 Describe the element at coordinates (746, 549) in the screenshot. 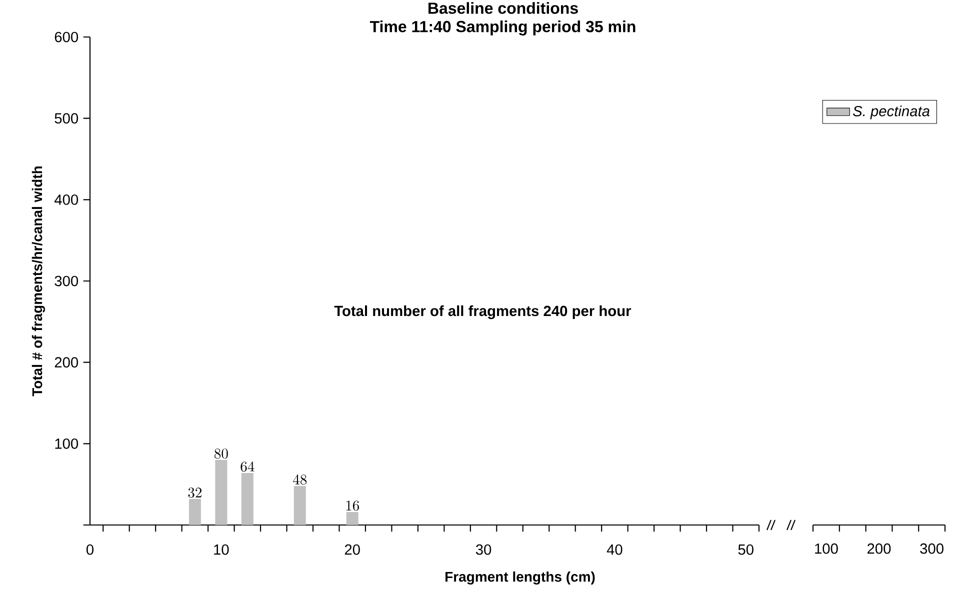

I see `x-tick-label: 50` at that location.